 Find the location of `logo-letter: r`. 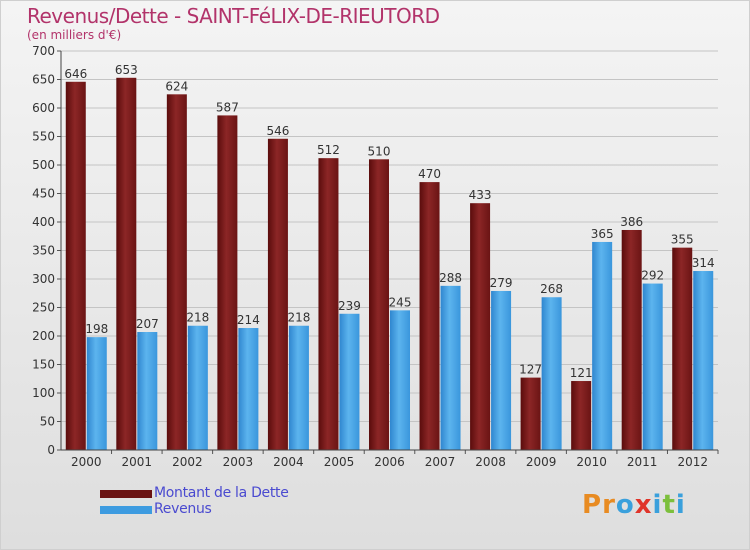

logo-letter: r is located at coordinates (609, 505).